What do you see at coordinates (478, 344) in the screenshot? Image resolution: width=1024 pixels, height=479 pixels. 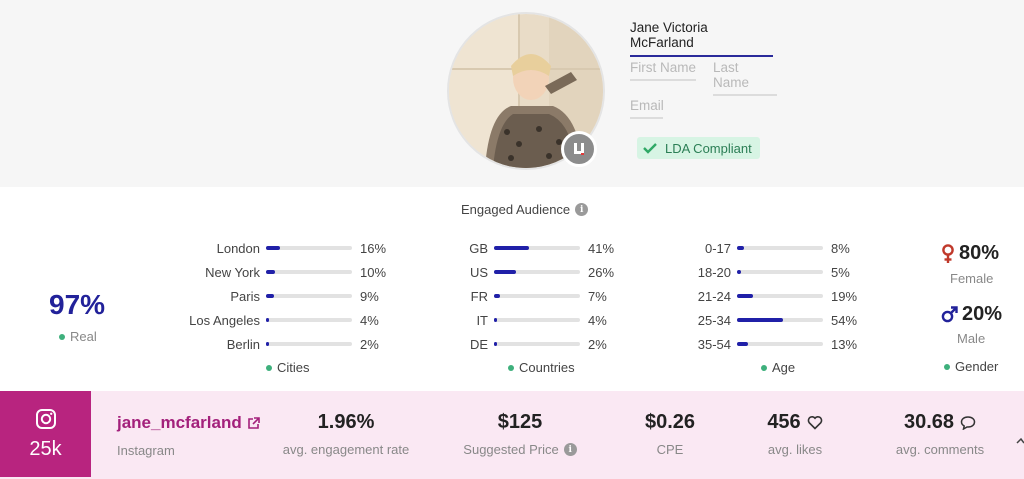 I see `country-name: DE` at bounding box center [478, 344].